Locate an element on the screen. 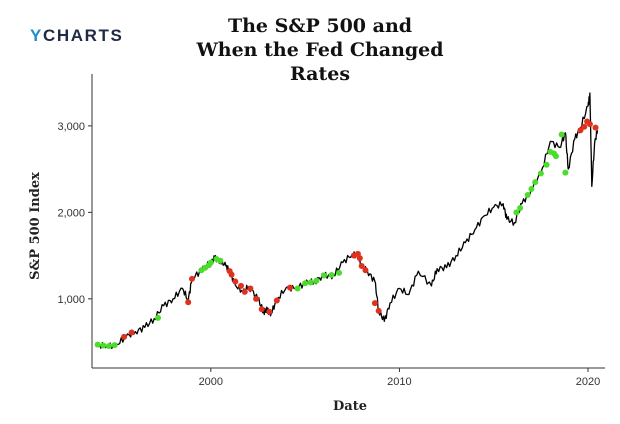 The image size is (620, 424). y-tick-label: 3,000 is located at coordinates (71, 127).